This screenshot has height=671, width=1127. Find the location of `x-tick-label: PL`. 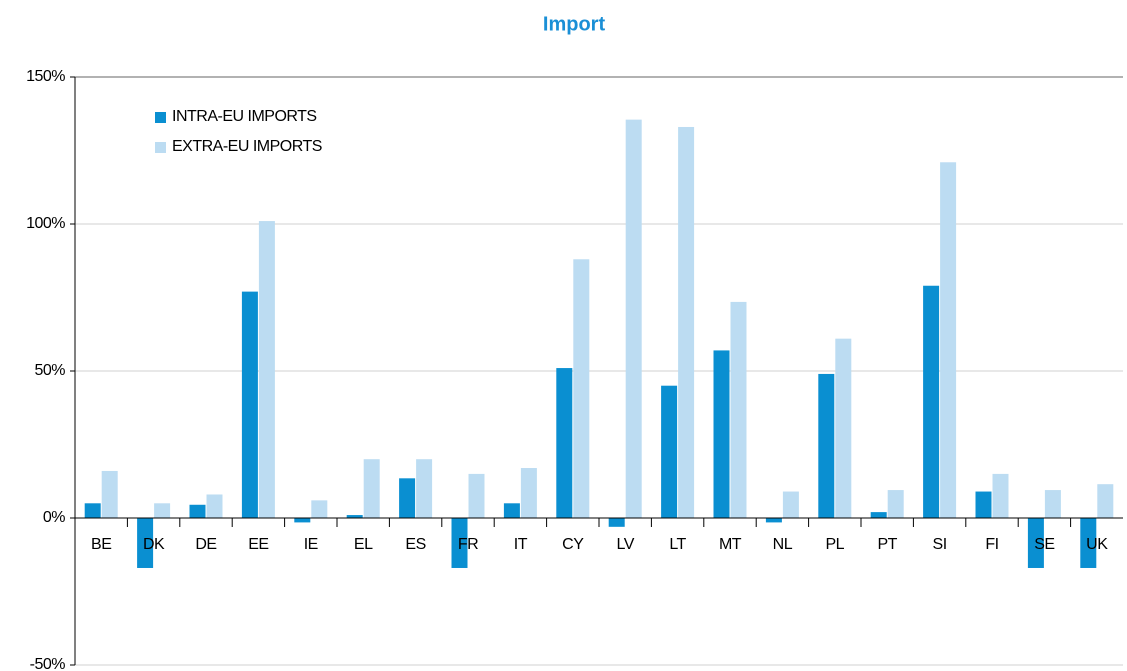

x-tick-label: PL is located at coordinates (835, 544).